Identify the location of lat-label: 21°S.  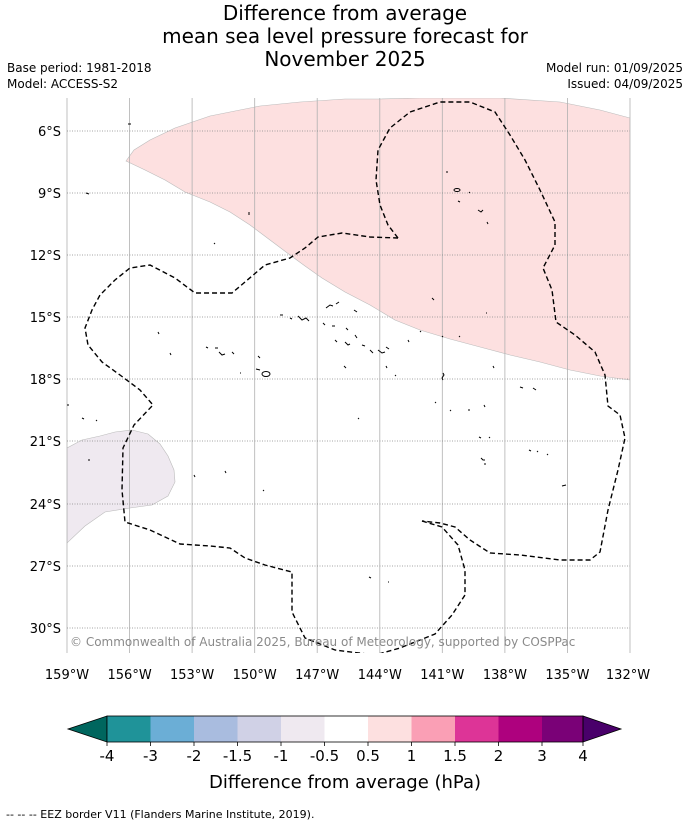
(45, 442).